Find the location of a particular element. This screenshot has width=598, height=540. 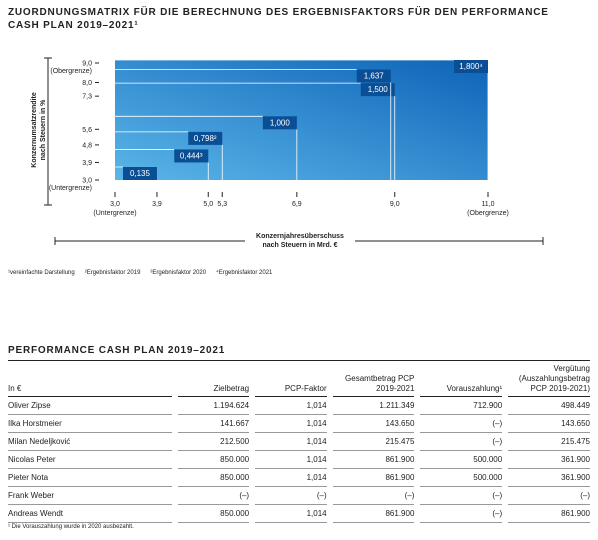

table-cell: Frank Weber is located at coordinates (90, 496).